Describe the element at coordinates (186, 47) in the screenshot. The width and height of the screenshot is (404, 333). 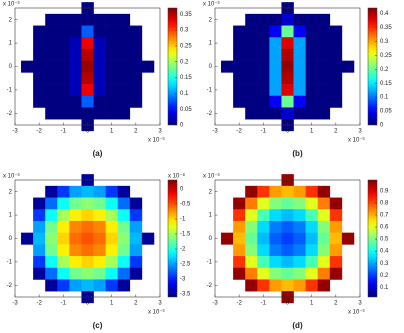
I see `colorbar-tick-label: 0.25` at that location.